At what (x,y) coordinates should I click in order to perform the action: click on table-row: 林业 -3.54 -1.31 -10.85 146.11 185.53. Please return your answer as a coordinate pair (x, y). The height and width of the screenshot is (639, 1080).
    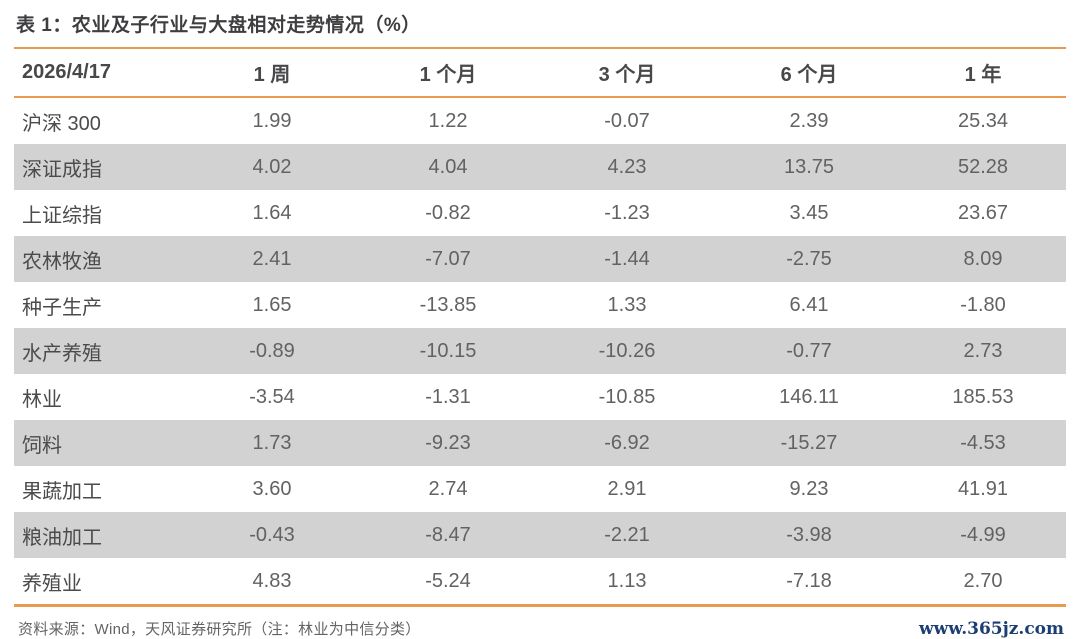
    Looking at the image, I should click on (540, 397).